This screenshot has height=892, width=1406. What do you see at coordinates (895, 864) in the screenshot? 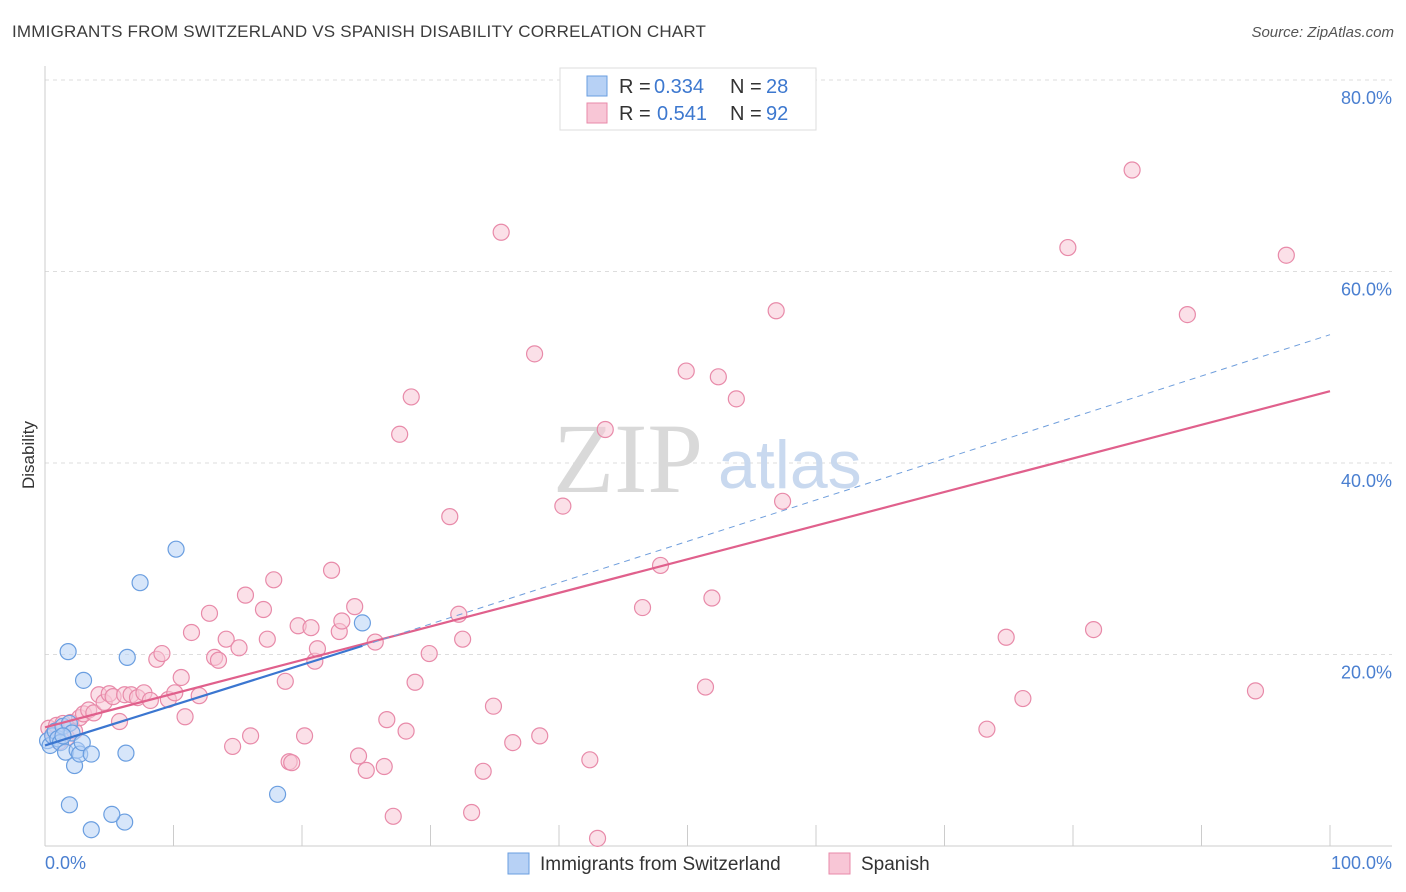
I see `bottom-legend-label-spanish: Spanish` at bounding box center [895, 864].